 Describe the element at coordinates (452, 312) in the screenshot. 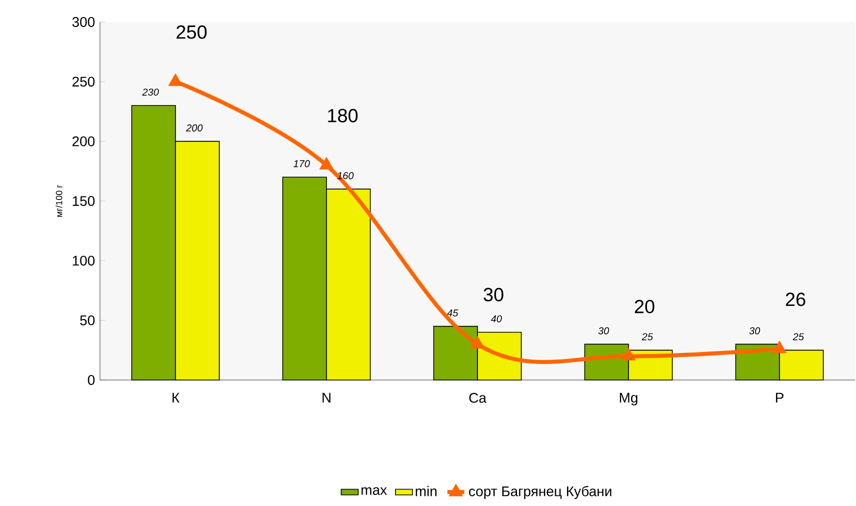

I see `data-label: 45` at that location.